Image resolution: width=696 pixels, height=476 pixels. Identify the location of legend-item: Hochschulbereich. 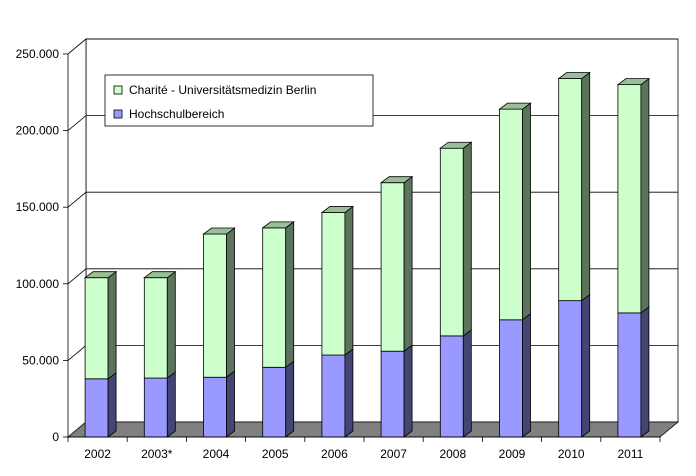
(168, 114).